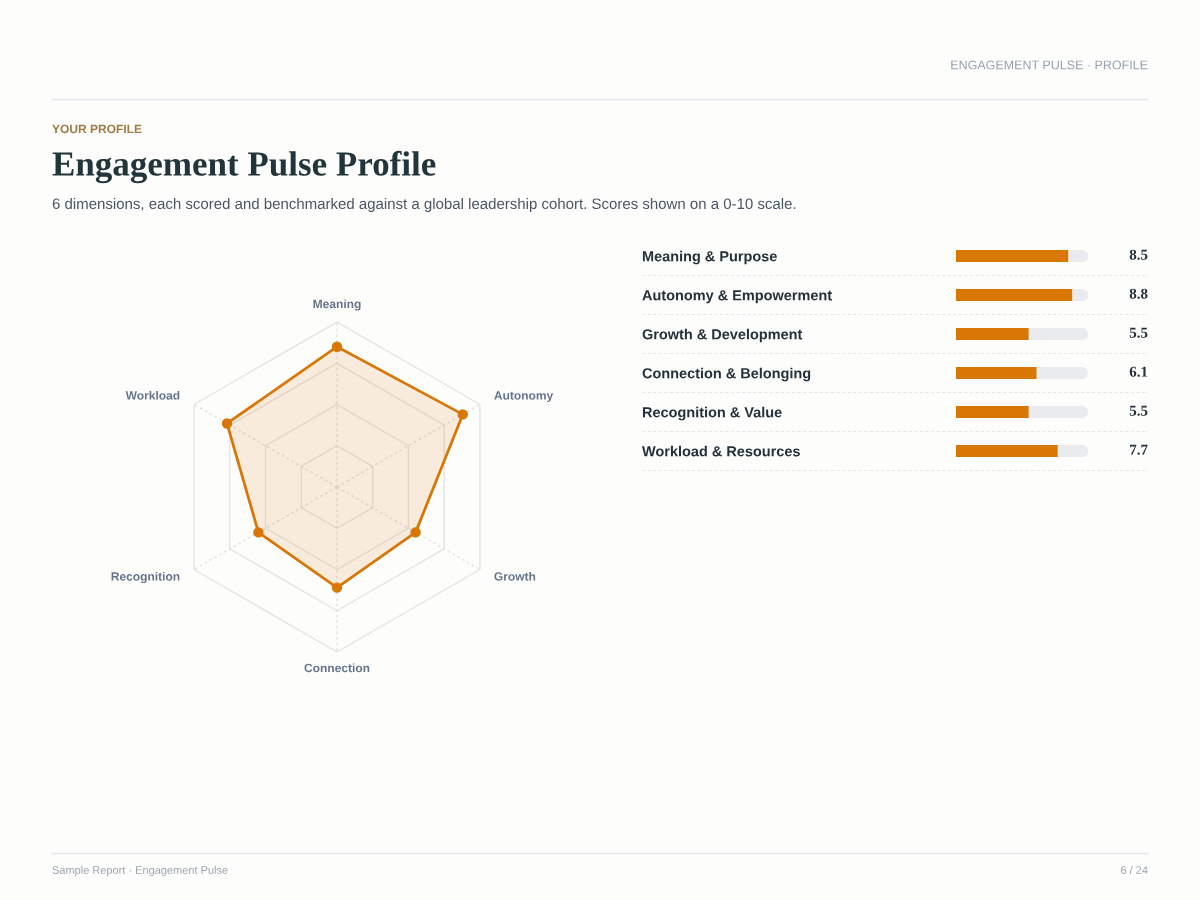 Image resolution: width=1200 pixels, height=900 pixels. What do you see at coordinates (337, 305) in the screenshot?
I see `spoke-label: Meaning` at bounding box center [337, 305].